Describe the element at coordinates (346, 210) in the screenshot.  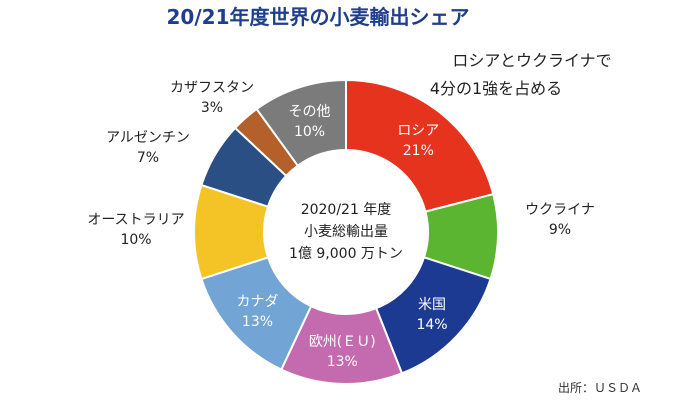
I see `center-label-line-1: 2020/21 年度` at that location.